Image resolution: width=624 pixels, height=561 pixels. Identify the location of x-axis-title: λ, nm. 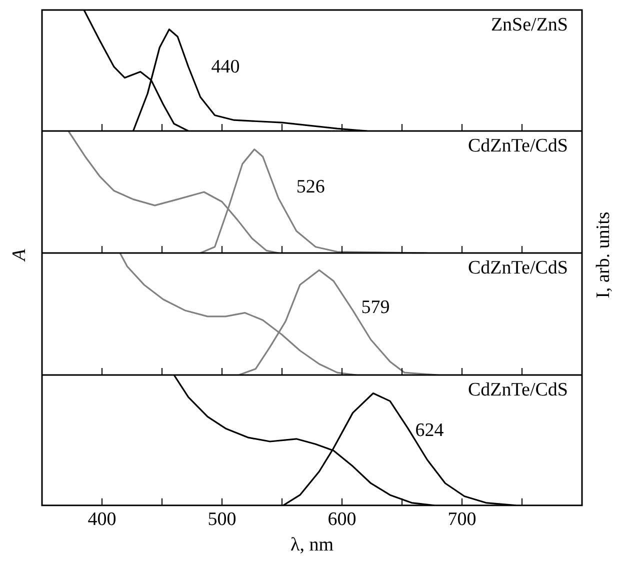
(312, 545).